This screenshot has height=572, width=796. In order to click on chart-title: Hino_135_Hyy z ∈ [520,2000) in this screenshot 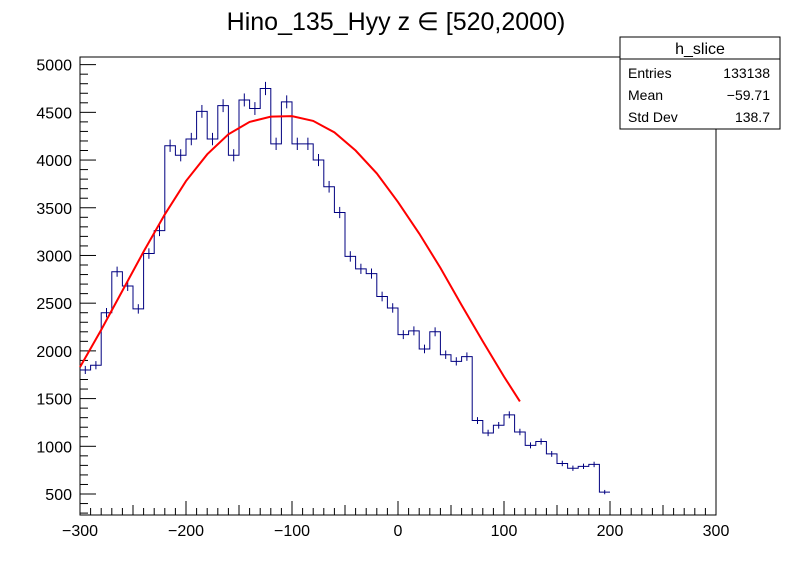, I will do `click(396, 22)`.